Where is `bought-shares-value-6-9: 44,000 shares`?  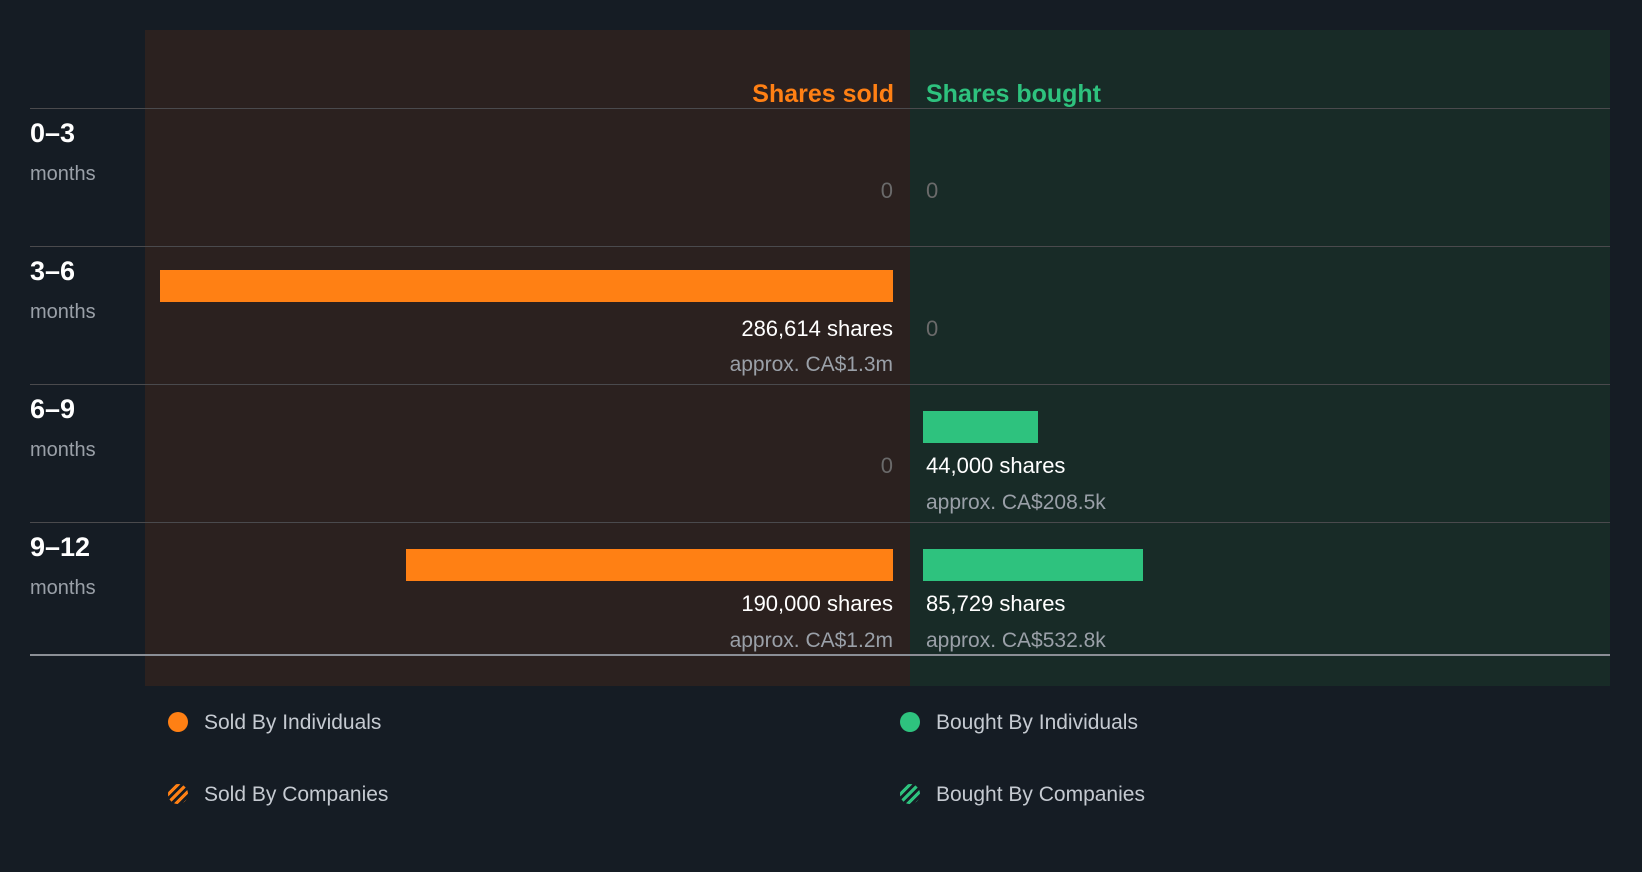
bought-shares-value-6-9: 44,000 shares is located at coordinates (996, 465).